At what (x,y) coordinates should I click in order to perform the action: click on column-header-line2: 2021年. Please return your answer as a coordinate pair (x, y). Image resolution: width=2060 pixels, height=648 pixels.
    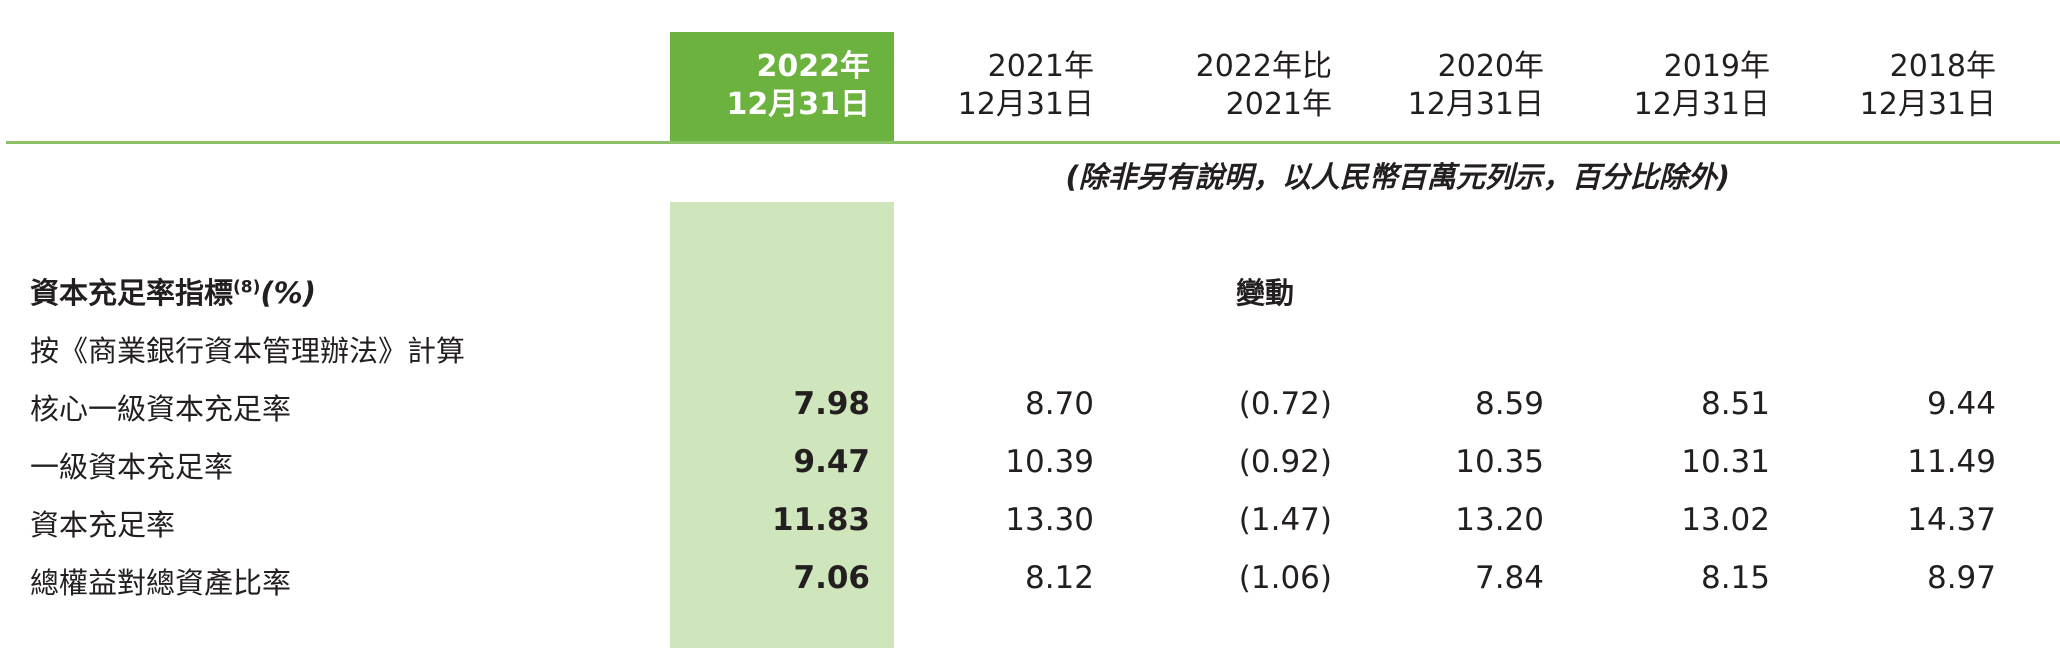
    Looking at the image, I should click on (1278, 104).